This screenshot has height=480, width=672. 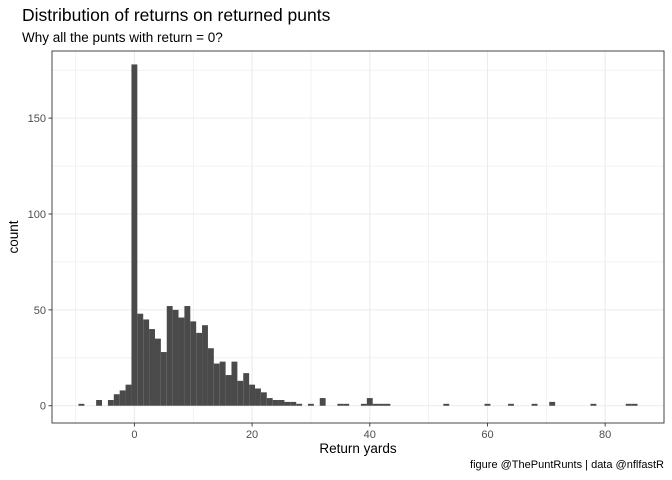 I want to click on x-tick-label: 40, so click(x=370, y=435).